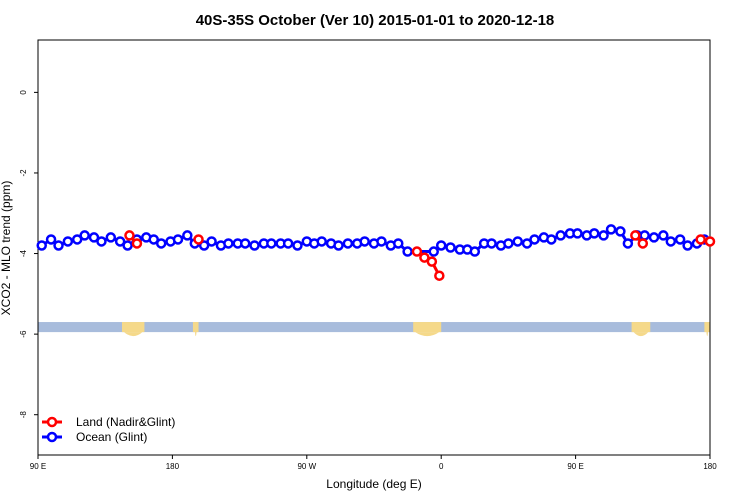 The width and height of the screenshot is (750, 500). What do you see at coordinates (52, 422) in the screenshot?
I see `legend-land-marker` at bounding box center [52, 422].